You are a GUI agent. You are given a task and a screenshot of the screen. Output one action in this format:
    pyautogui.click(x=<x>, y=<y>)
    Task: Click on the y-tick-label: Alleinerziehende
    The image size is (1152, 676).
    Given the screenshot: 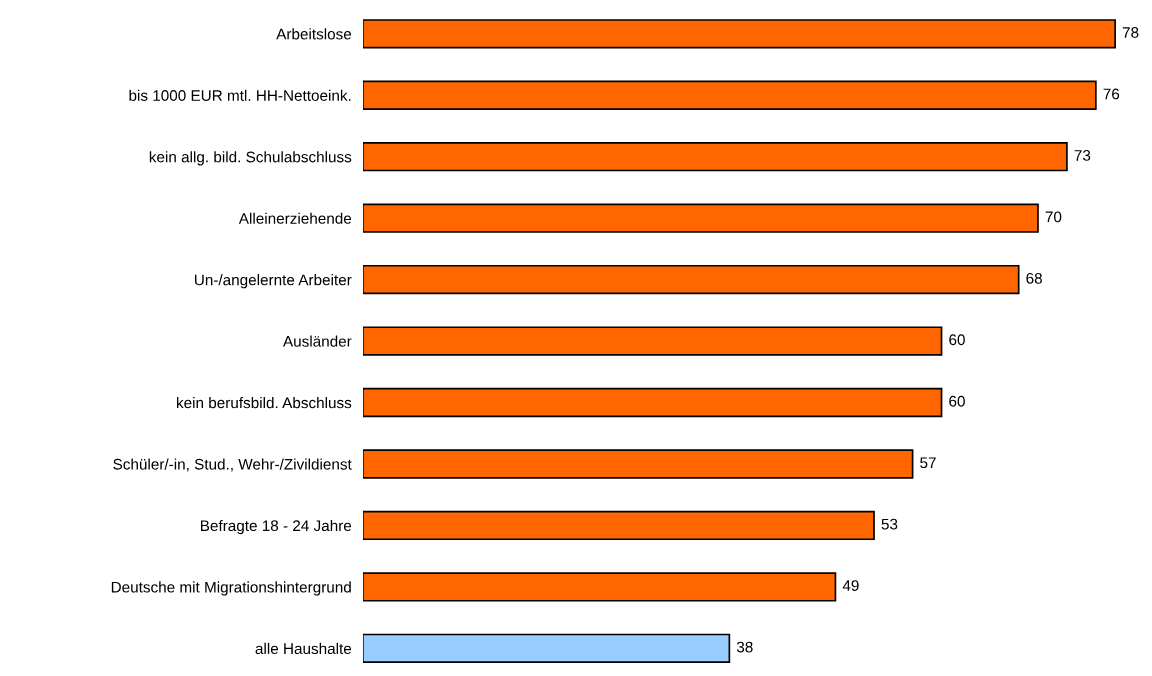 What is the action you would take?
    pyautogui.click(x=295, y=218)
    